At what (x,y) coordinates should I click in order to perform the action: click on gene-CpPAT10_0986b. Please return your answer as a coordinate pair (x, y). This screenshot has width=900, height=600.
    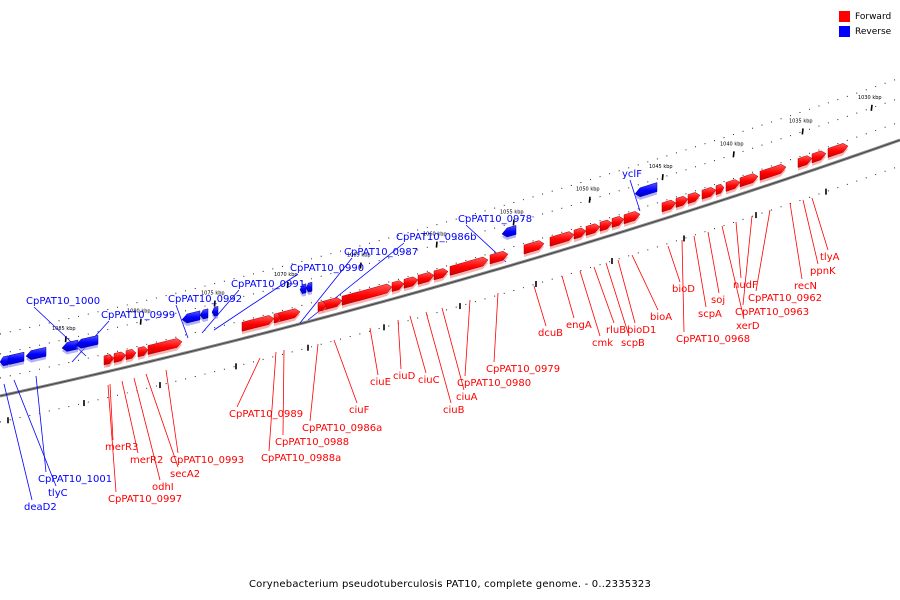
    Looking at the image, I should click on (309, 288).